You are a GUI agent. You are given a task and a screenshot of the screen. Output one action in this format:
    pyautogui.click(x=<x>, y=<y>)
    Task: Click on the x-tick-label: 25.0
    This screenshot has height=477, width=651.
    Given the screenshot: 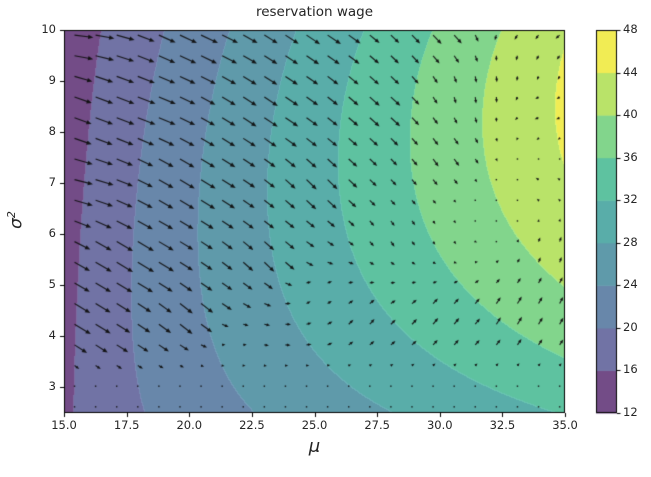 What is the action you would take?
    pyautogui.click(x=314, y=425)
    